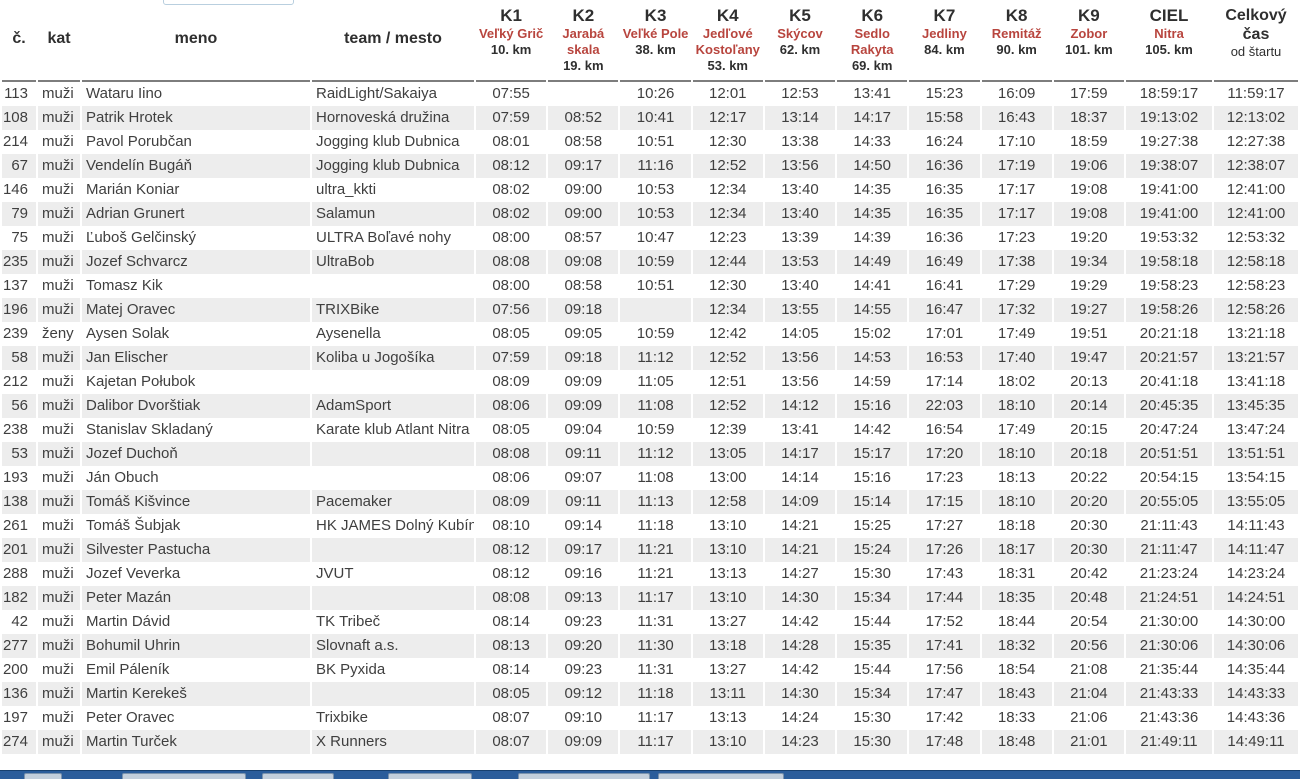  Describe the element at coordinates (1088, 742) in the screenshot. I see `cell-k9: 21:01` at that location.